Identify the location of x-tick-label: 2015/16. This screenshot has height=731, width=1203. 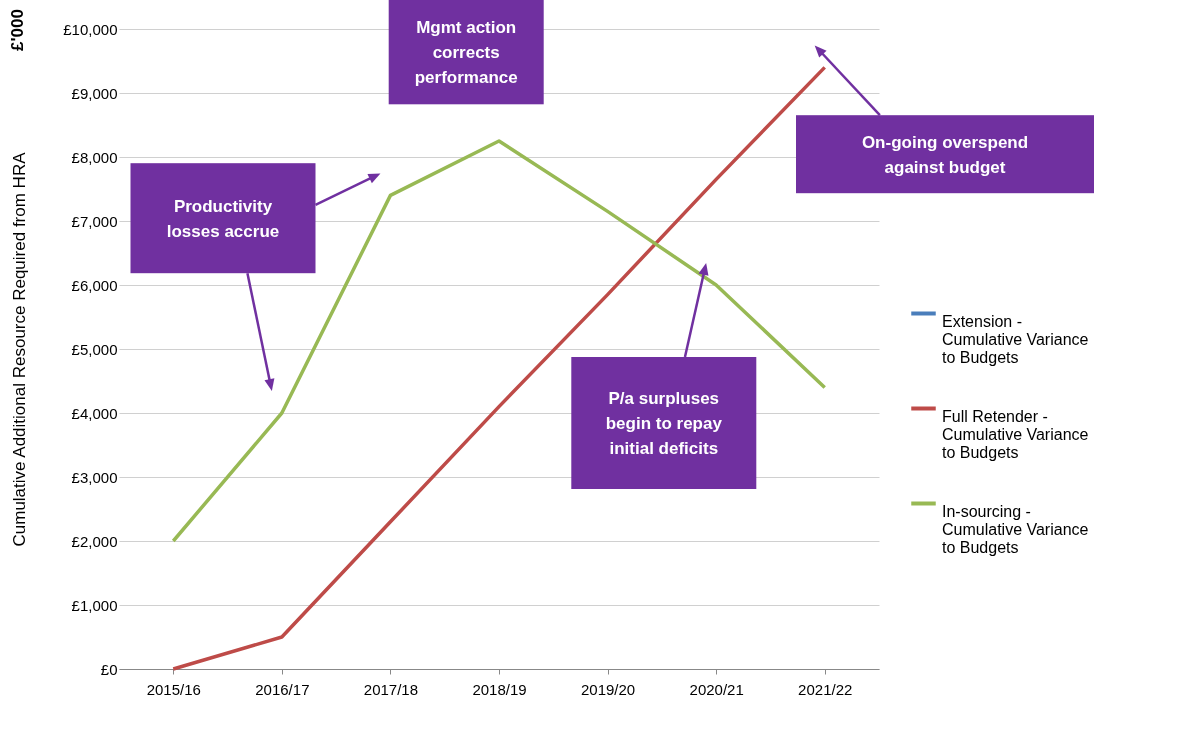
(173, 689).